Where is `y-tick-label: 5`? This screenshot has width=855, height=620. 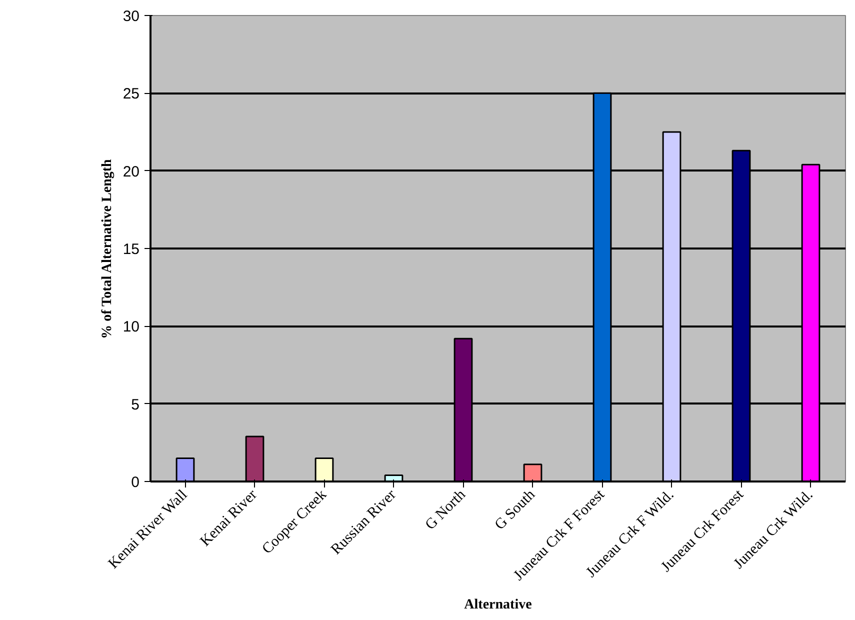
y-tick-label: 5 is located at coordinates (135, 405).